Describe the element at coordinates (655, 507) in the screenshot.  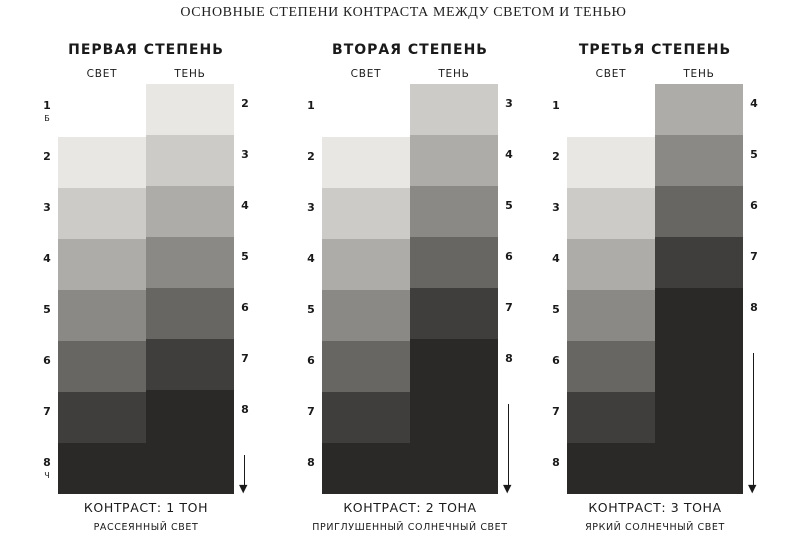
I see `contrast-label: КОНТРАСТ: 3 ТОНА` at that location.